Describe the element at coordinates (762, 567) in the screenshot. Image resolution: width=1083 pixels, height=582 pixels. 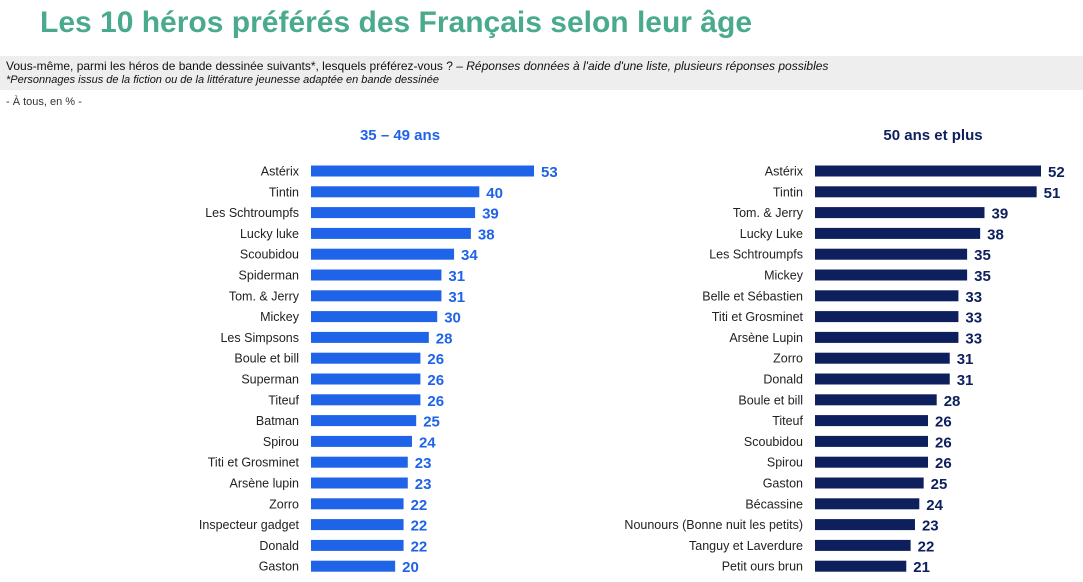
I see `category-label: Petit ours brun` at that location.